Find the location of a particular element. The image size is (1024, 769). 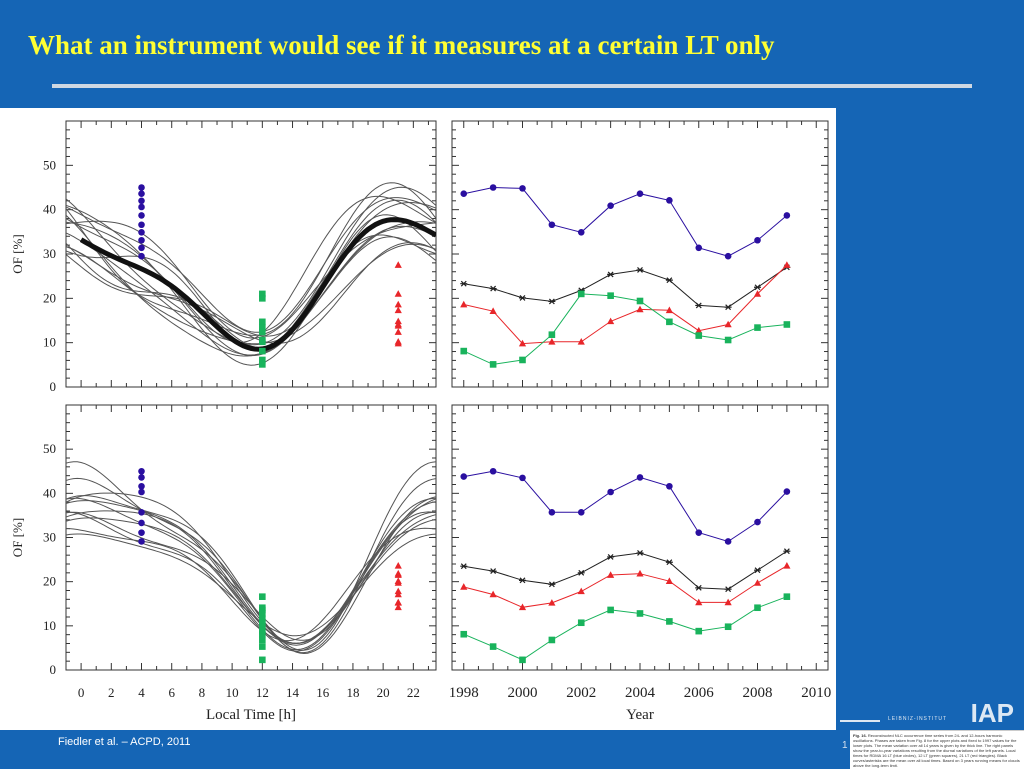

y-tick-label: 20 is located at coordinates (49, 581).